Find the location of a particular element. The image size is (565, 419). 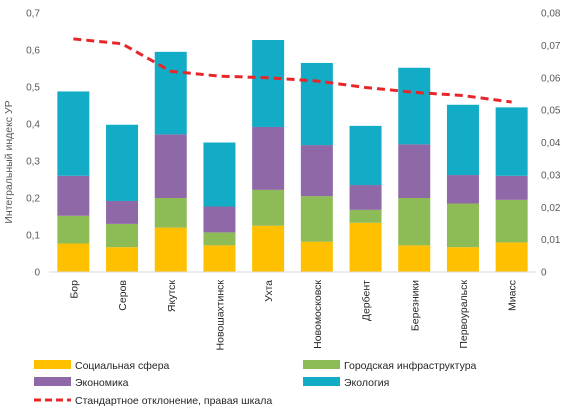

legend-label-0: Социальная сфера is located at coordinates (122, 366).